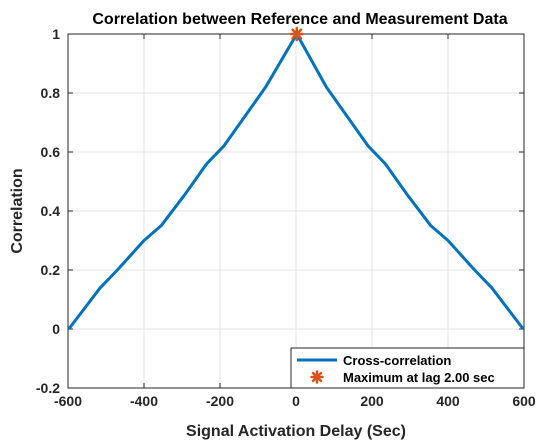 The width and height of the screenshot is (550, 446). I want to click on y-tick-label: 0.8, so click(51, 93).